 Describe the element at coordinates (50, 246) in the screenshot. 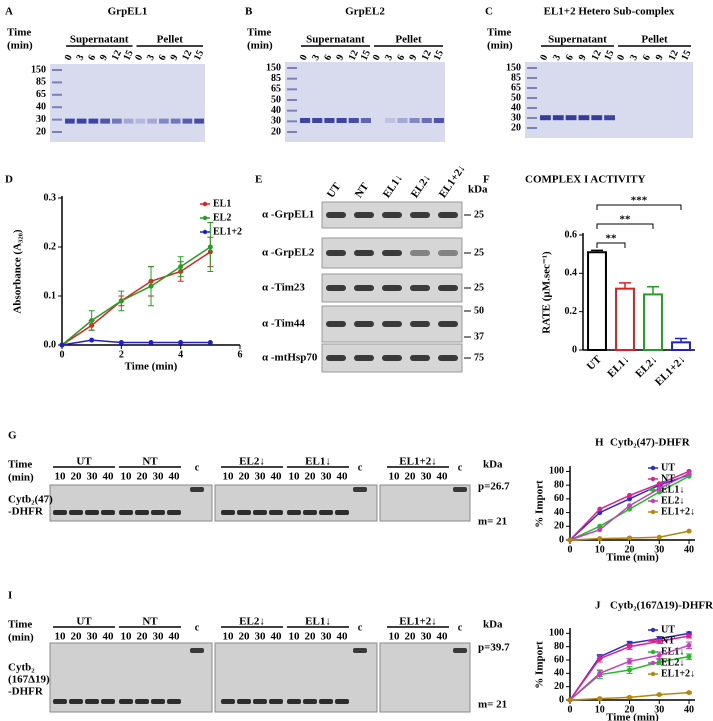

I see `y-tick-label: 0.2` at that location.